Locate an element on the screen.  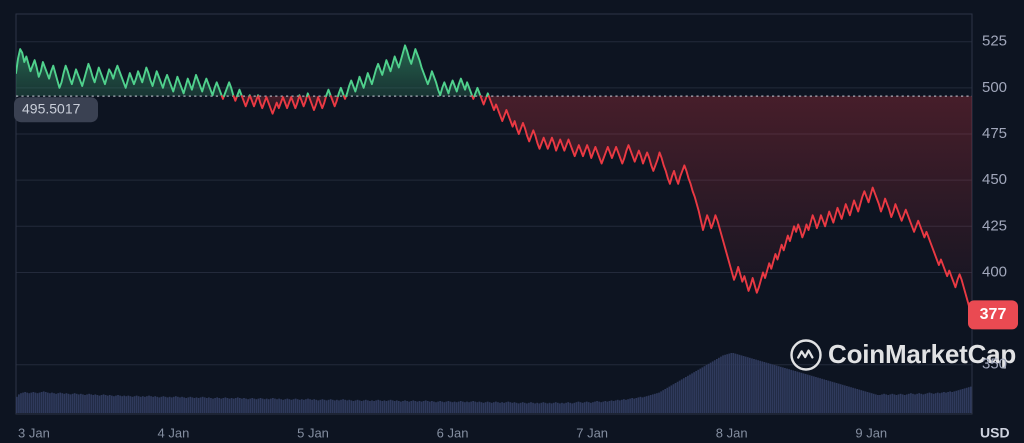
price-badge-bg is located at coordinates (993, 315).